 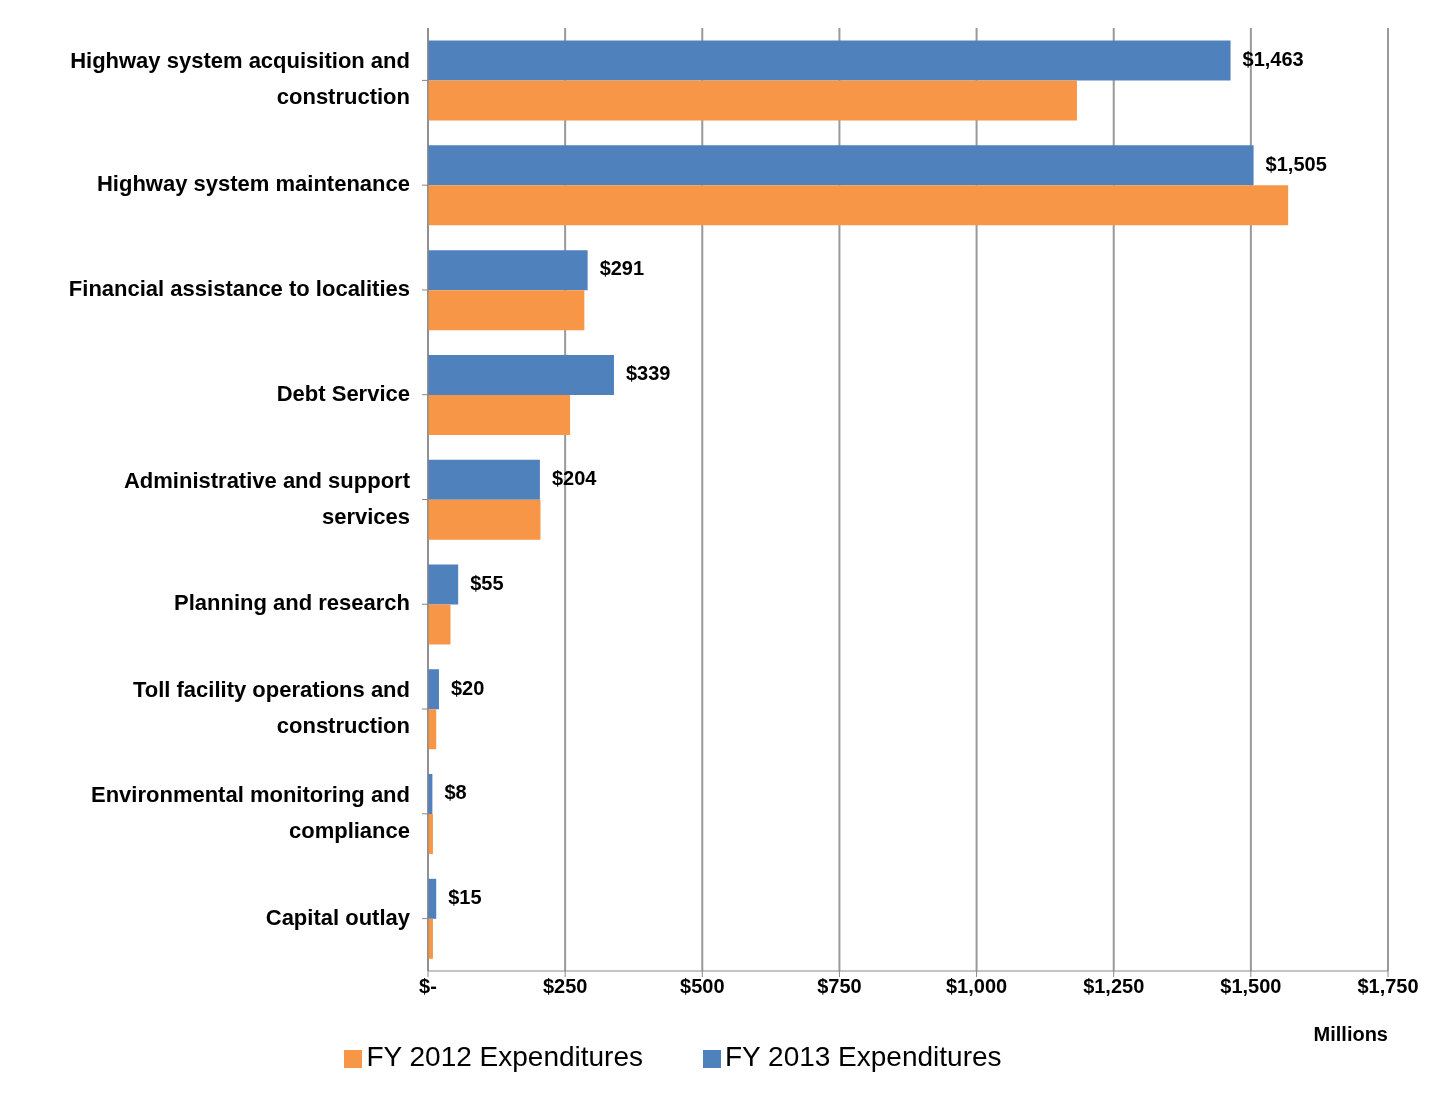 What do you see at coordinates (622, 268) in the screenshot?
I see `data-label: $291` at bounding box center [622, 268].